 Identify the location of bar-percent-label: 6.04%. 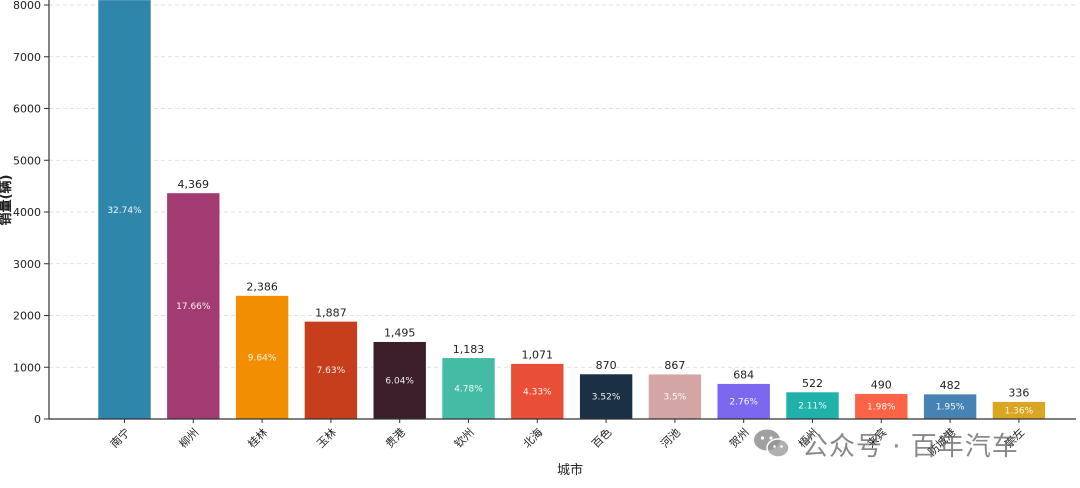
(399, 381).